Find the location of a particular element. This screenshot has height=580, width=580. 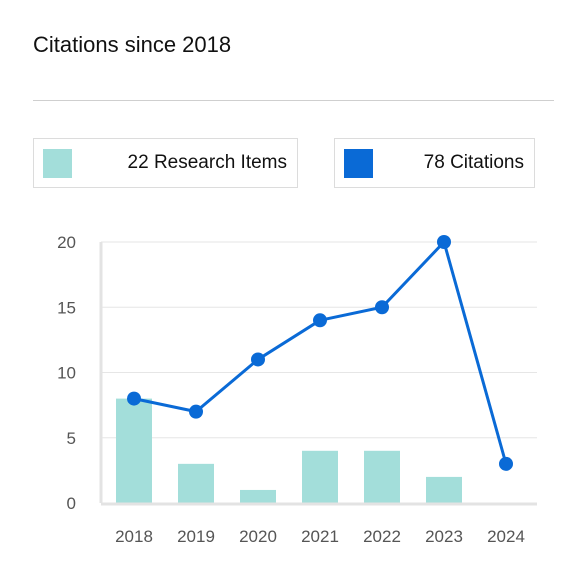

citation-point-2024 is located at coordinates (506, 463).